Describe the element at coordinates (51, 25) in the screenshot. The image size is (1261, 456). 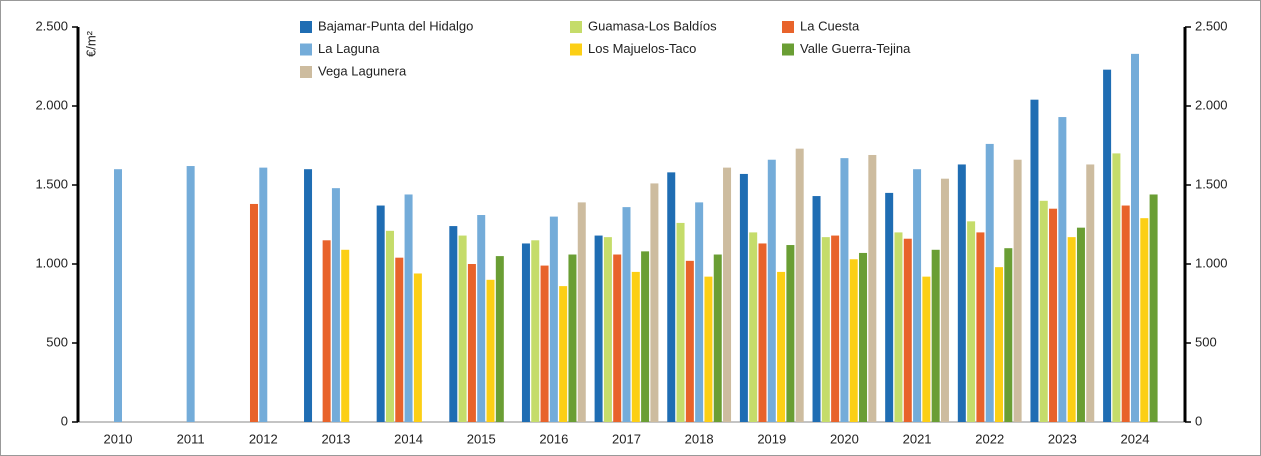
I see `y-tick-label: 2.500` at that location.